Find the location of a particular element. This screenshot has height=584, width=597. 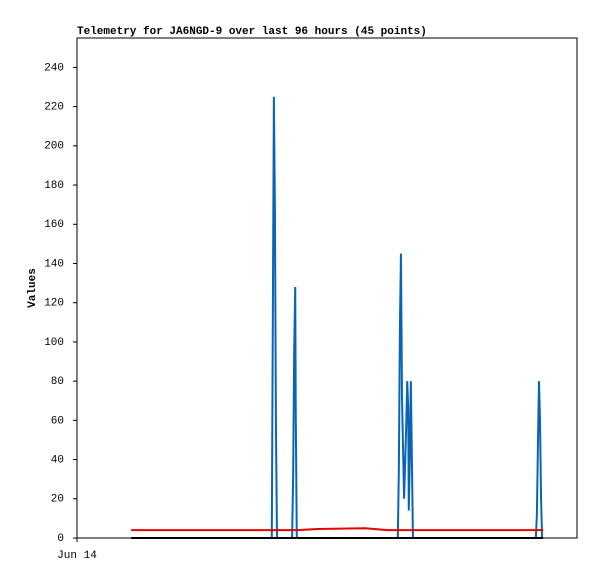

y-tick-label: 100 is located at coordinates (54, 343).